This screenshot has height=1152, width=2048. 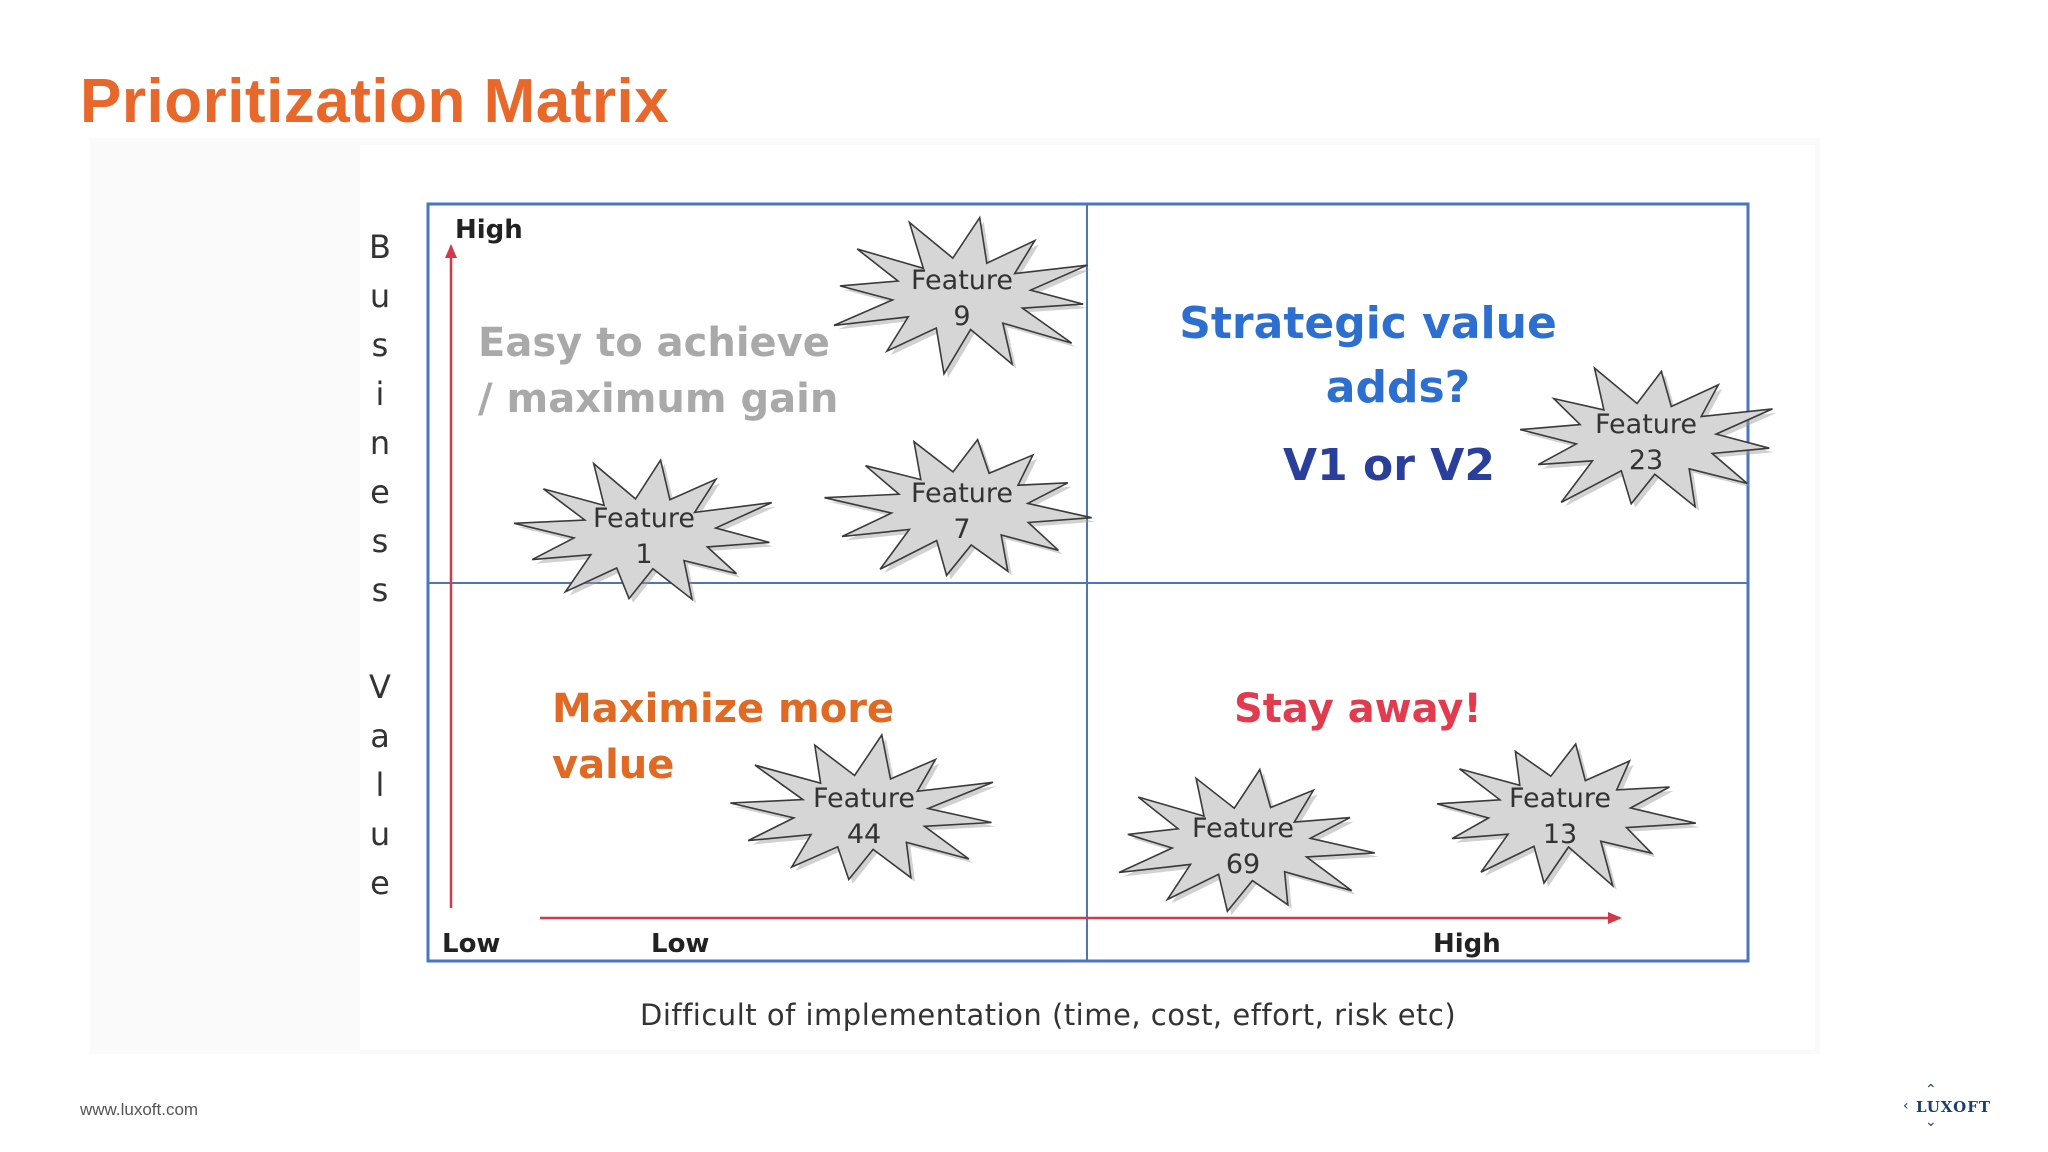 I want to click on quadrant-label-maximize-line1: Maximize more, so click(x=723, y=709).